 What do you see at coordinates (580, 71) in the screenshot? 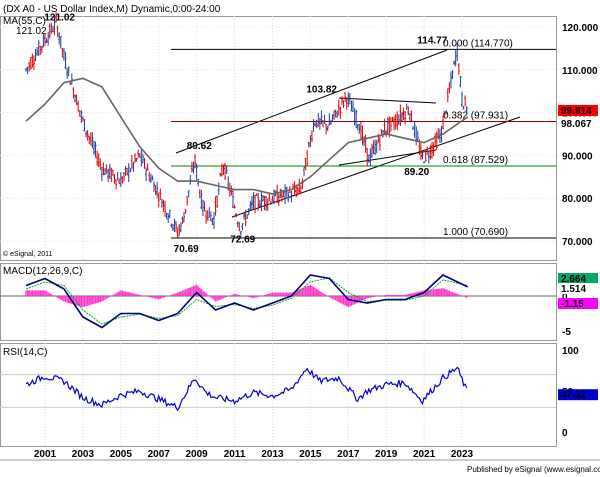
I see `price-y-tick-label: 110.000` at bounding box center [580, 71].